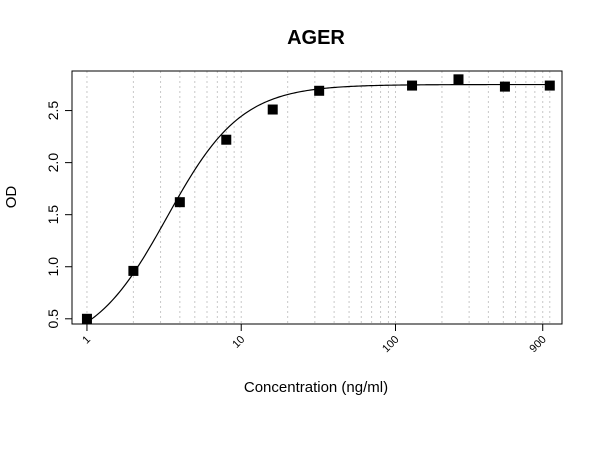 The height and width of the screenshot is (450, 600). Describe the element at coordinates (314, 339) in the screenshot. I see `x-axis: 1 10 100 900` at that location.